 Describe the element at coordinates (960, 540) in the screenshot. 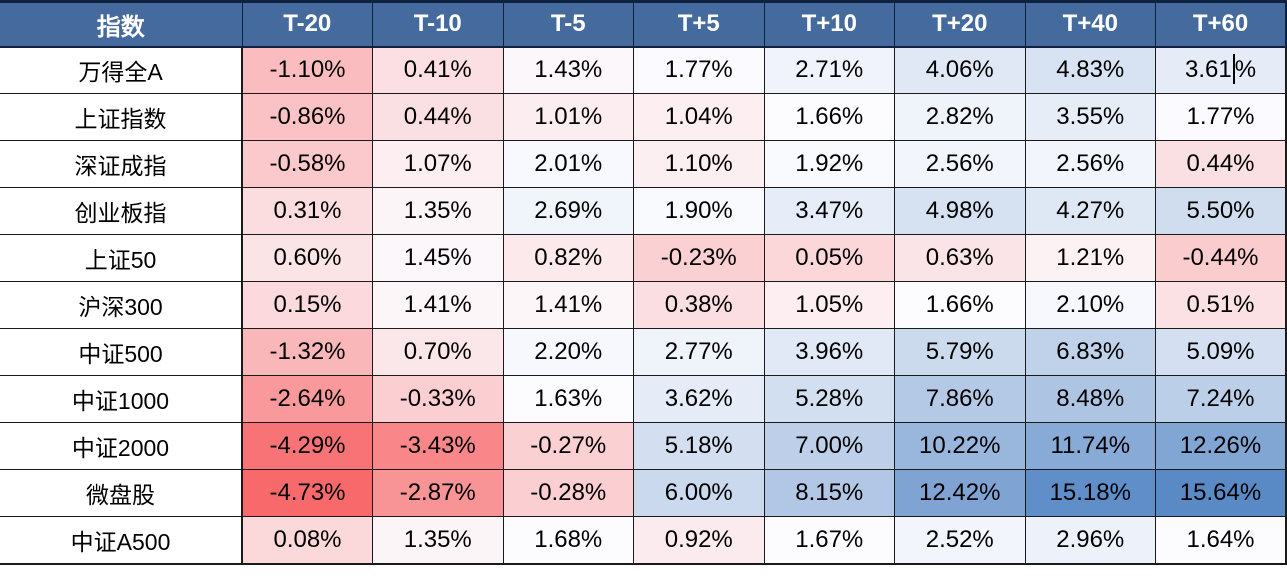

I see `value-cell: 2.52%` at that location.